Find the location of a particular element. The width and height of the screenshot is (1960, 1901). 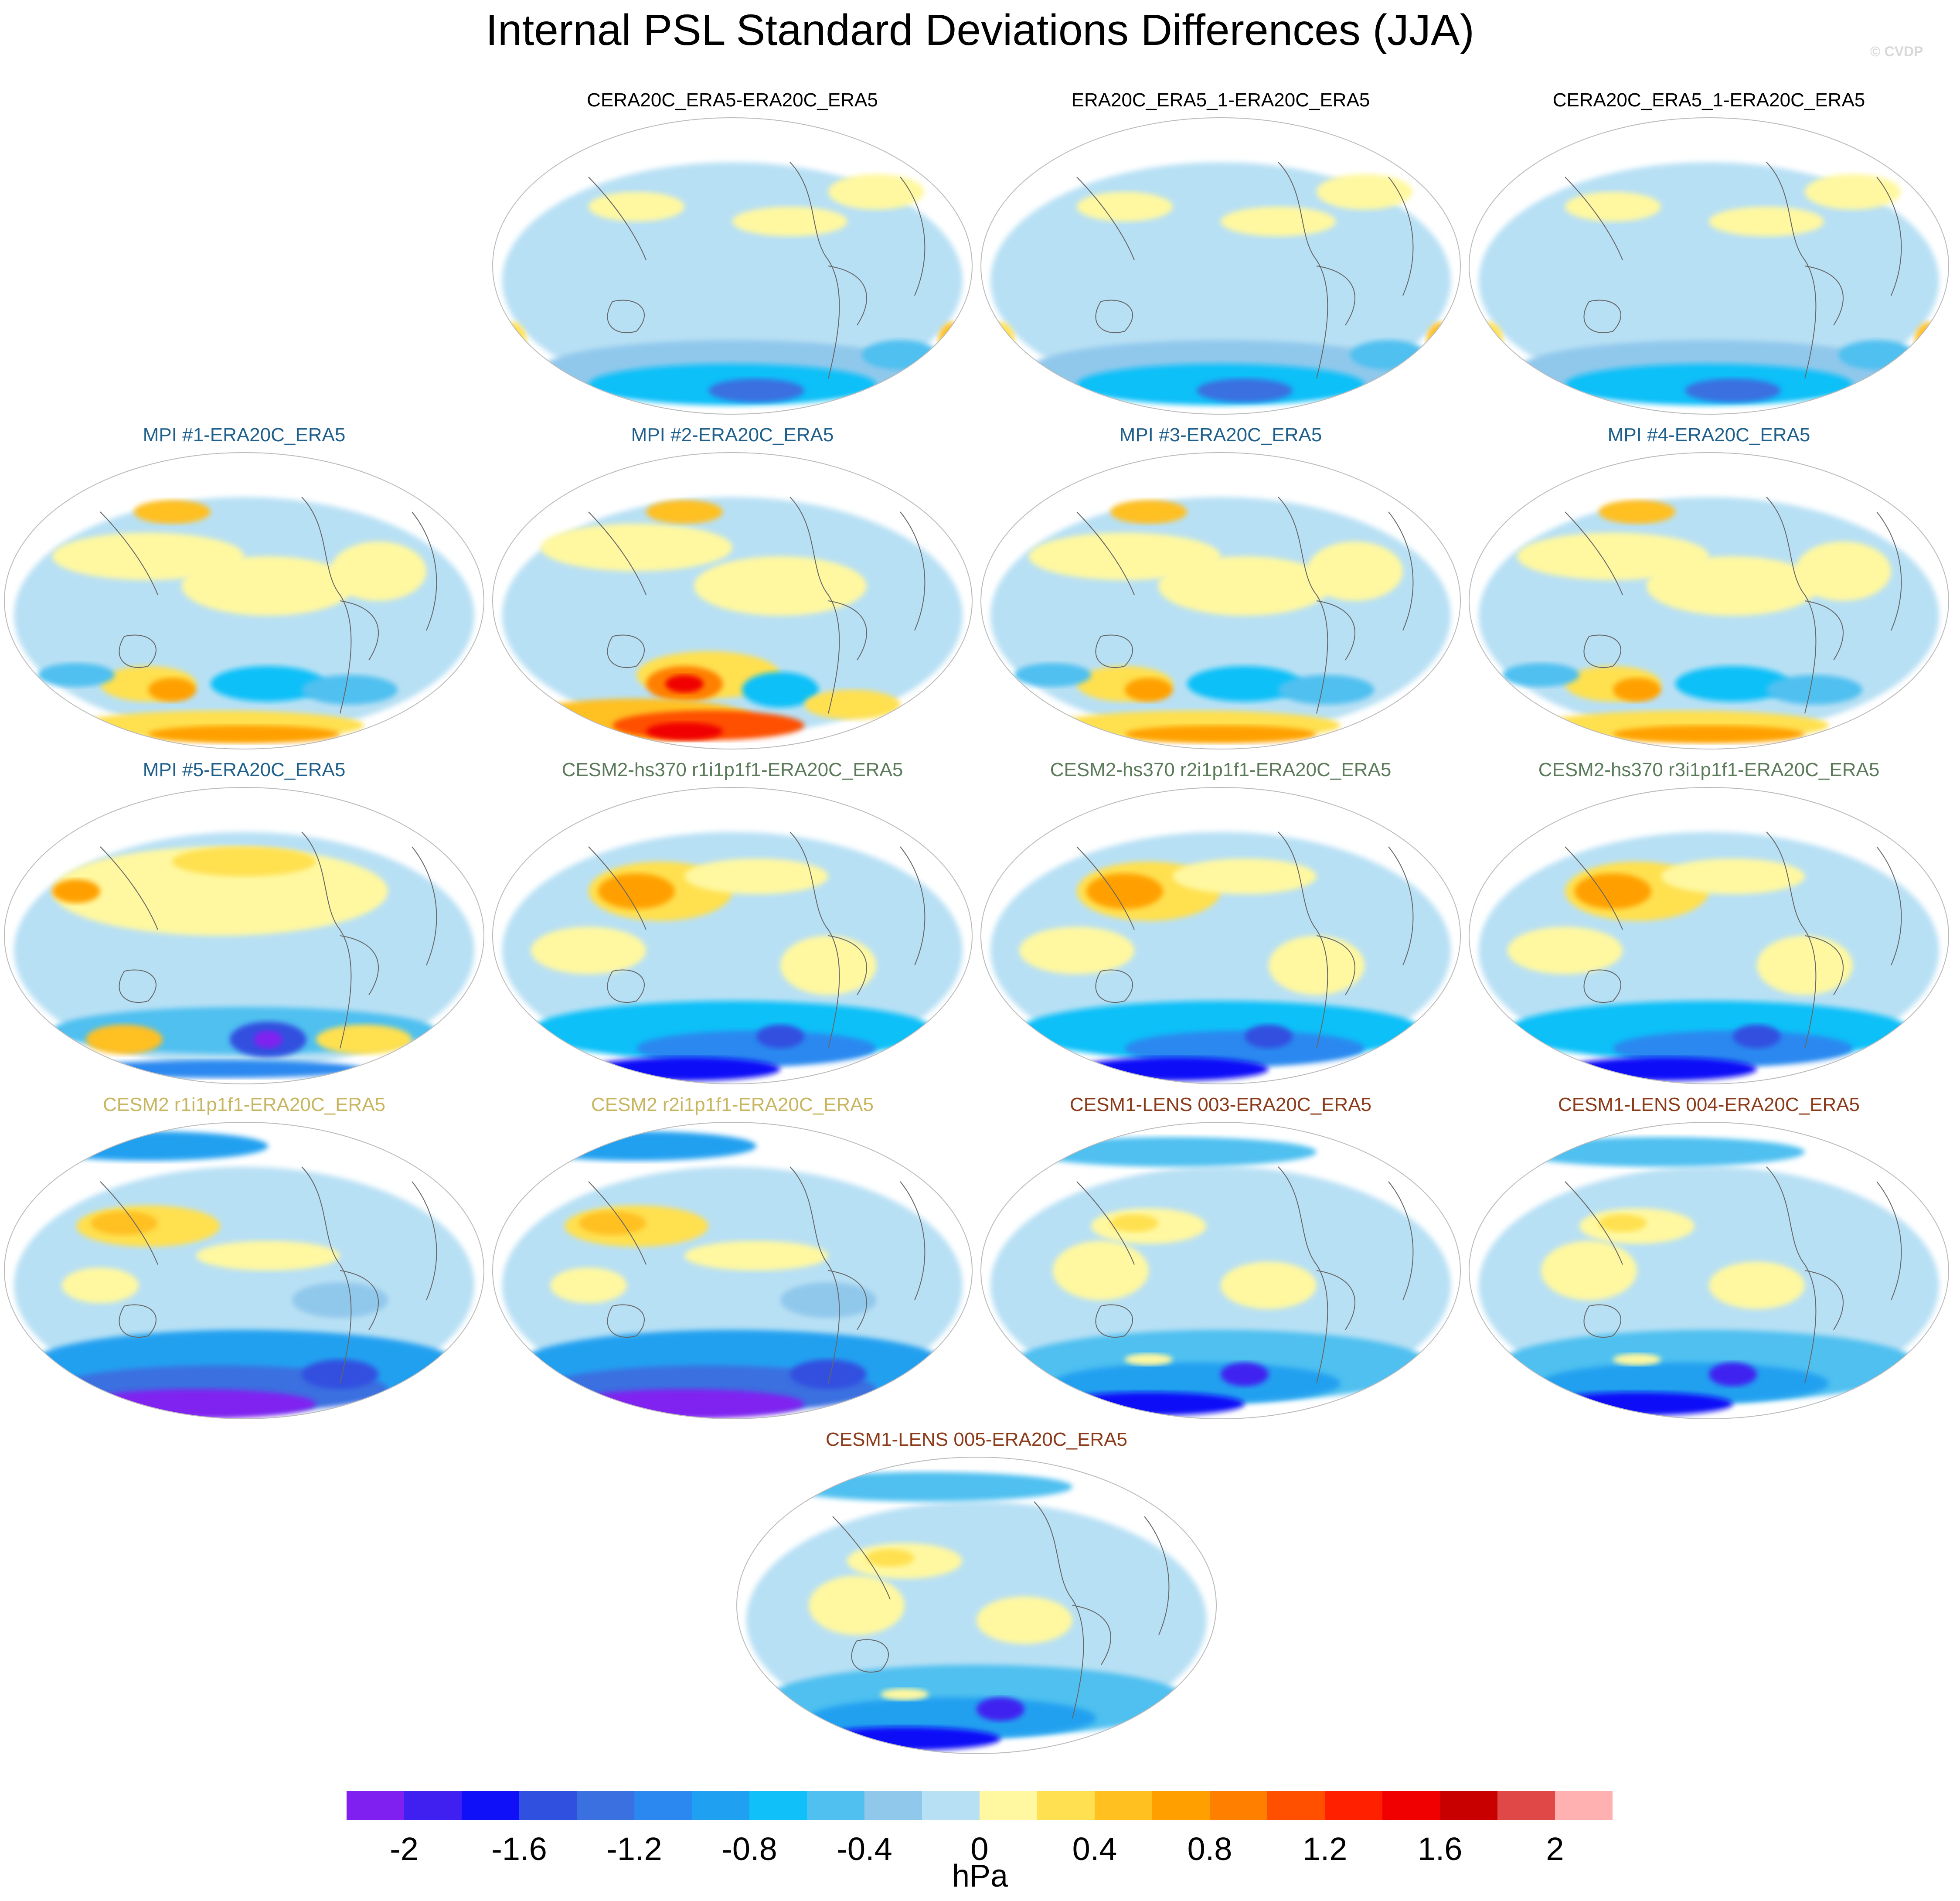

panel-title: CESM2 r1i1p1f1-ERA20C_ERA5 is located at coordinates (244, 1104).